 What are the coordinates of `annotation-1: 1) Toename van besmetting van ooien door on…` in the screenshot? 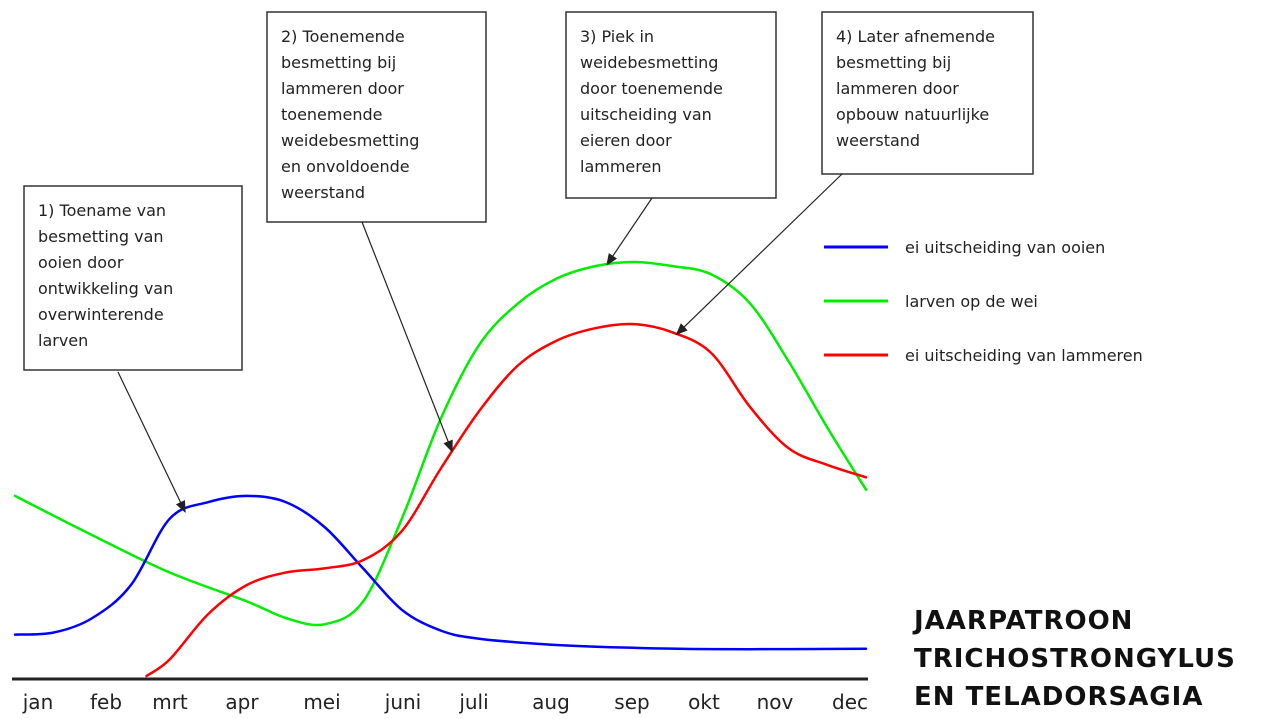 It's located at (133, 349).